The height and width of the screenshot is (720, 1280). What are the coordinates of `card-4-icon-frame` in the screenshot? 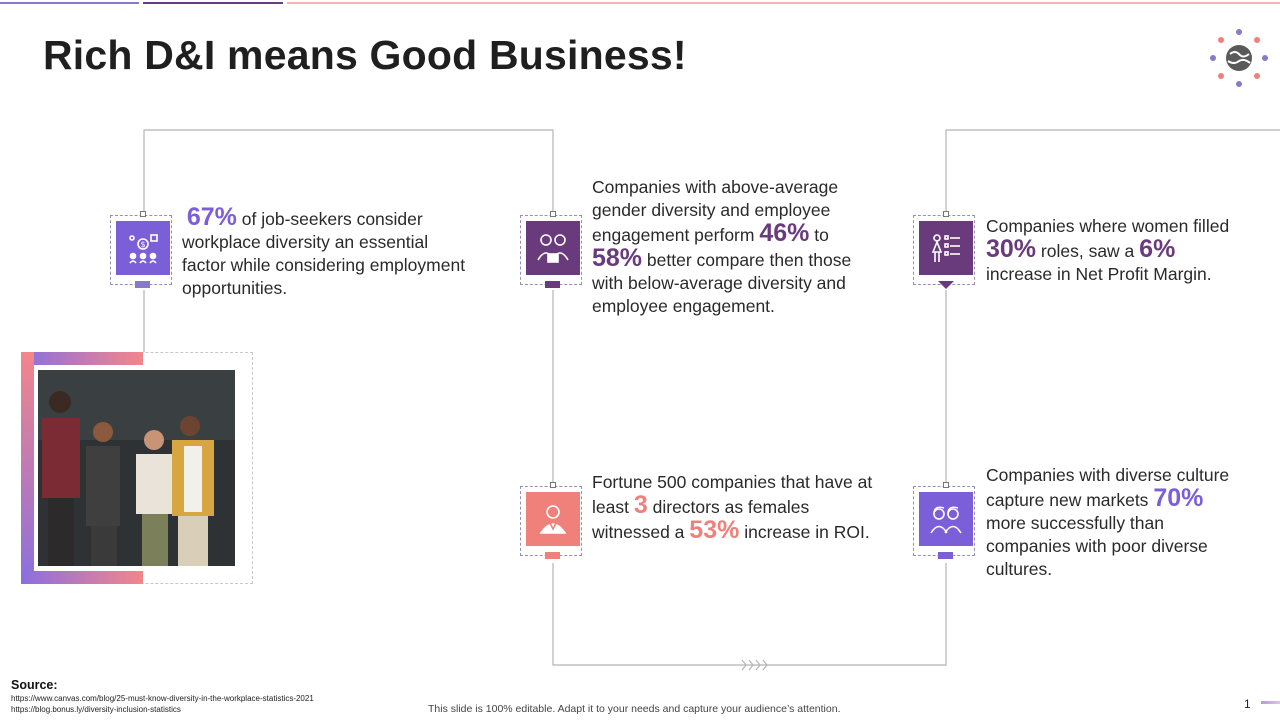 It's located at (551, 520).